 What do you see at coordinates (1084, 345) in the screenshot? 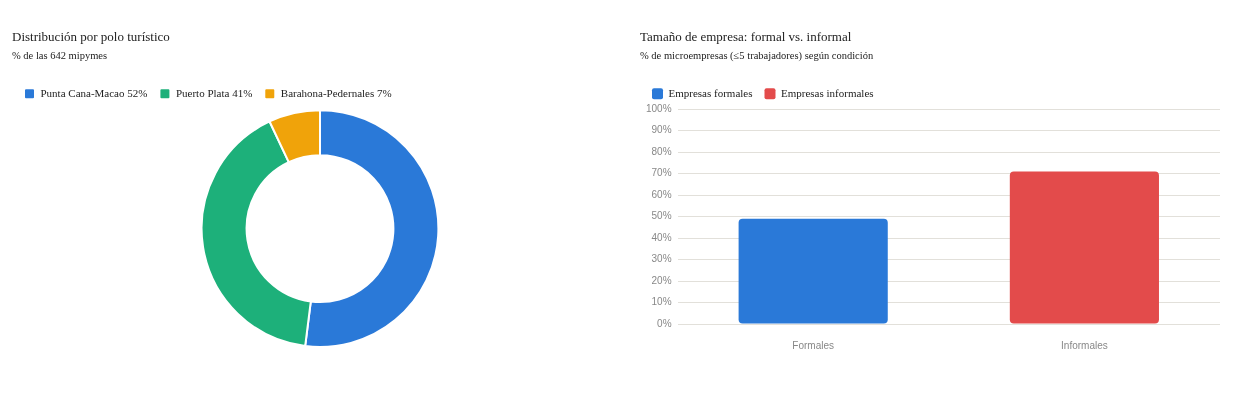
I see `x-tick-label: Informales` at bounding box center [1084, 345].